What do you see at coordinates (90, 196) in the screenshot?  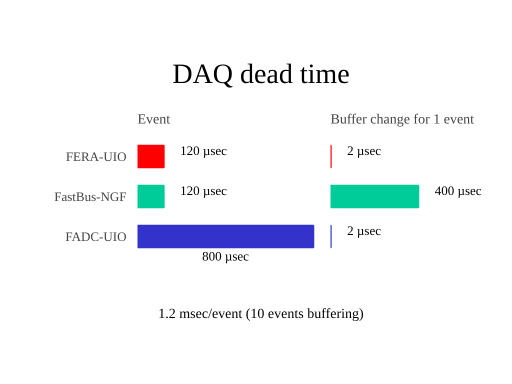 I see `y-tick-label: FastBus-NGF` at bounding box center [90, 196].